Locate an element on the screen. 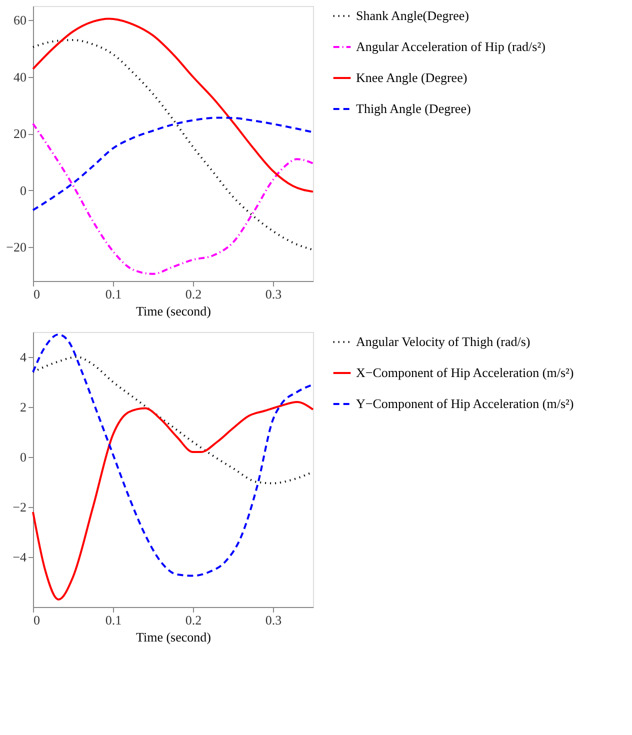 The height and width of the screenshot is (735, 632). legend-label: Y−Component of Hip Acceleration (m/s²) is located at coordinates (465, 403).